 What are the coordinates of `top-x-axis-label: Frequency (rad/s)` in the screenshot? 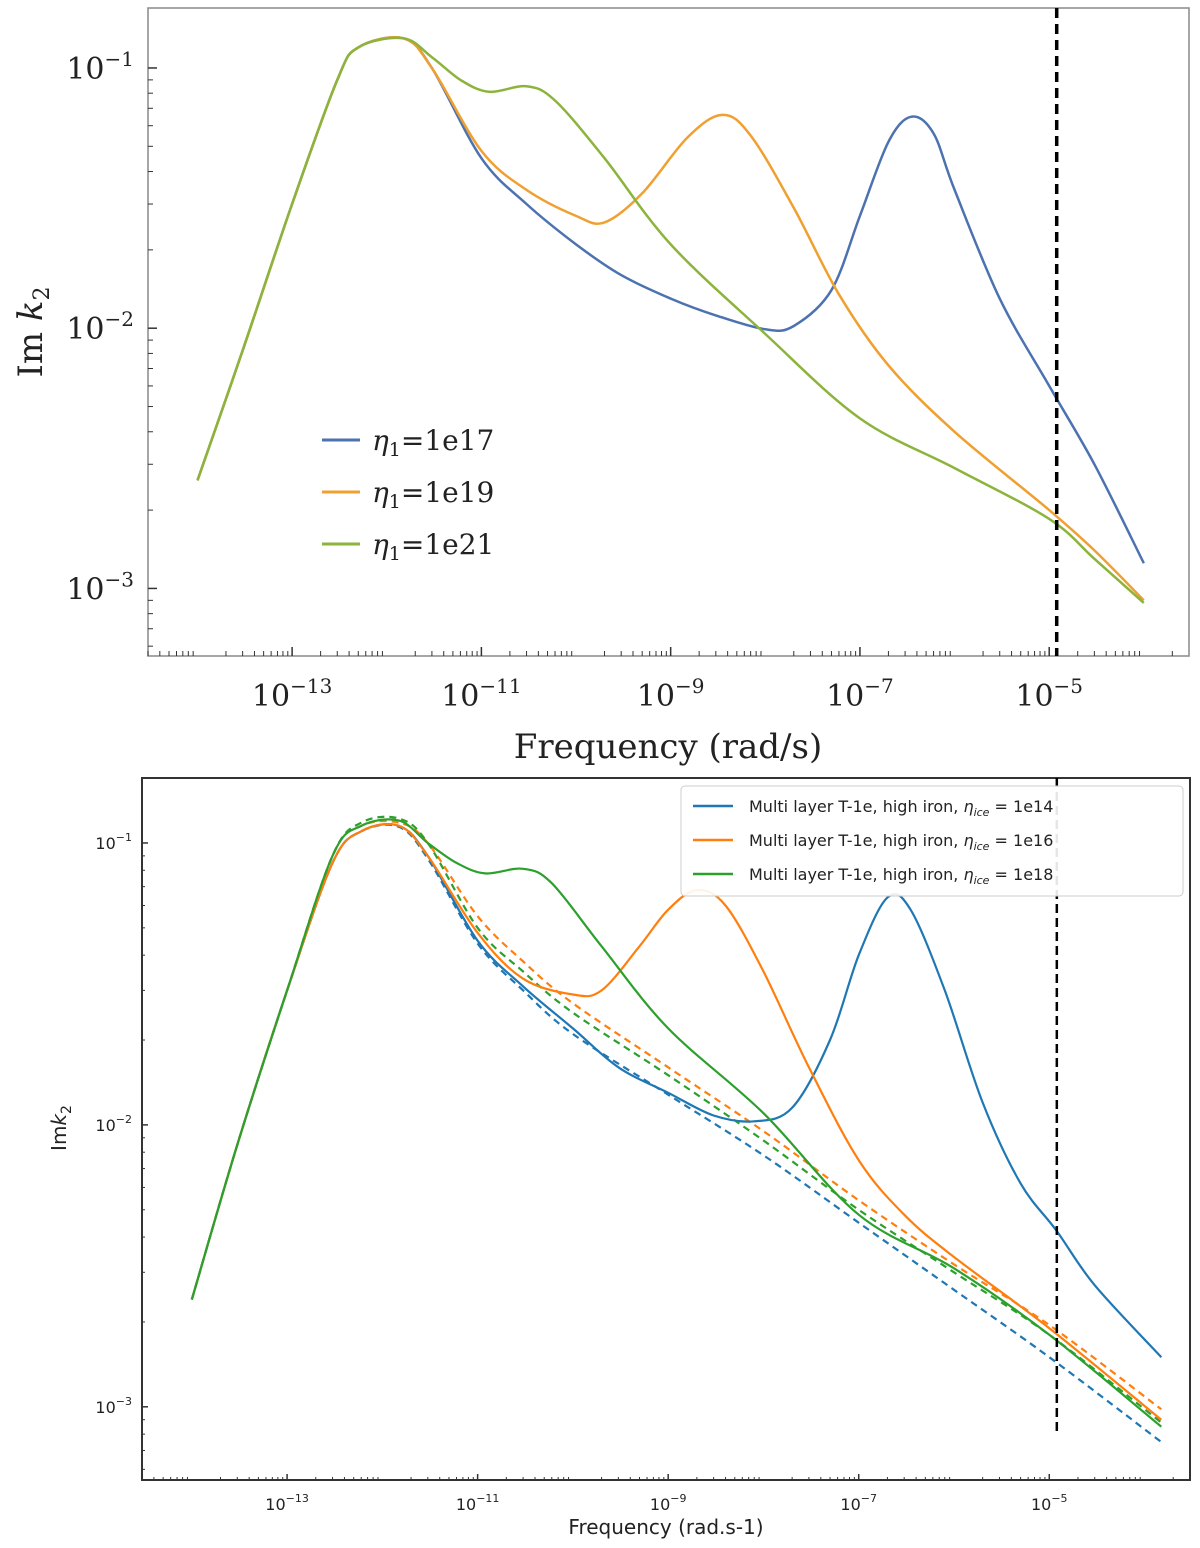 It's located at (668, 747).